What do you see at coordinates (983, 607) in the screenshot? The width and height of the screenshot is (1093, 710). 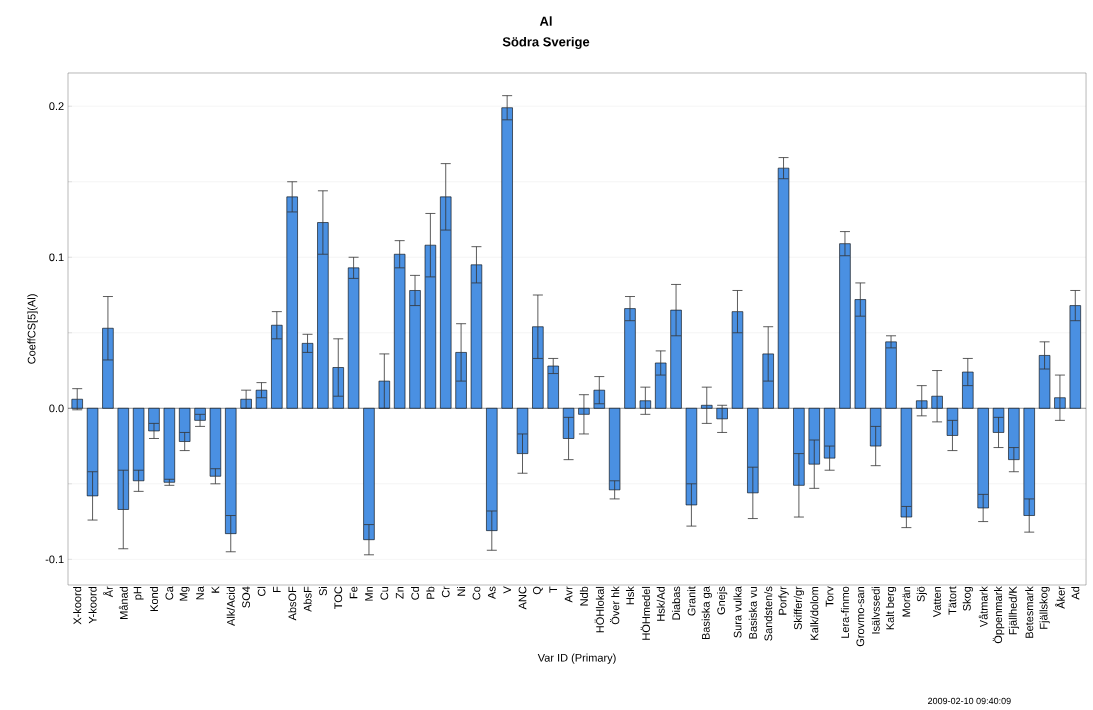 I see `x-tick-label: Våtmark` at bounding box center [983, 607].